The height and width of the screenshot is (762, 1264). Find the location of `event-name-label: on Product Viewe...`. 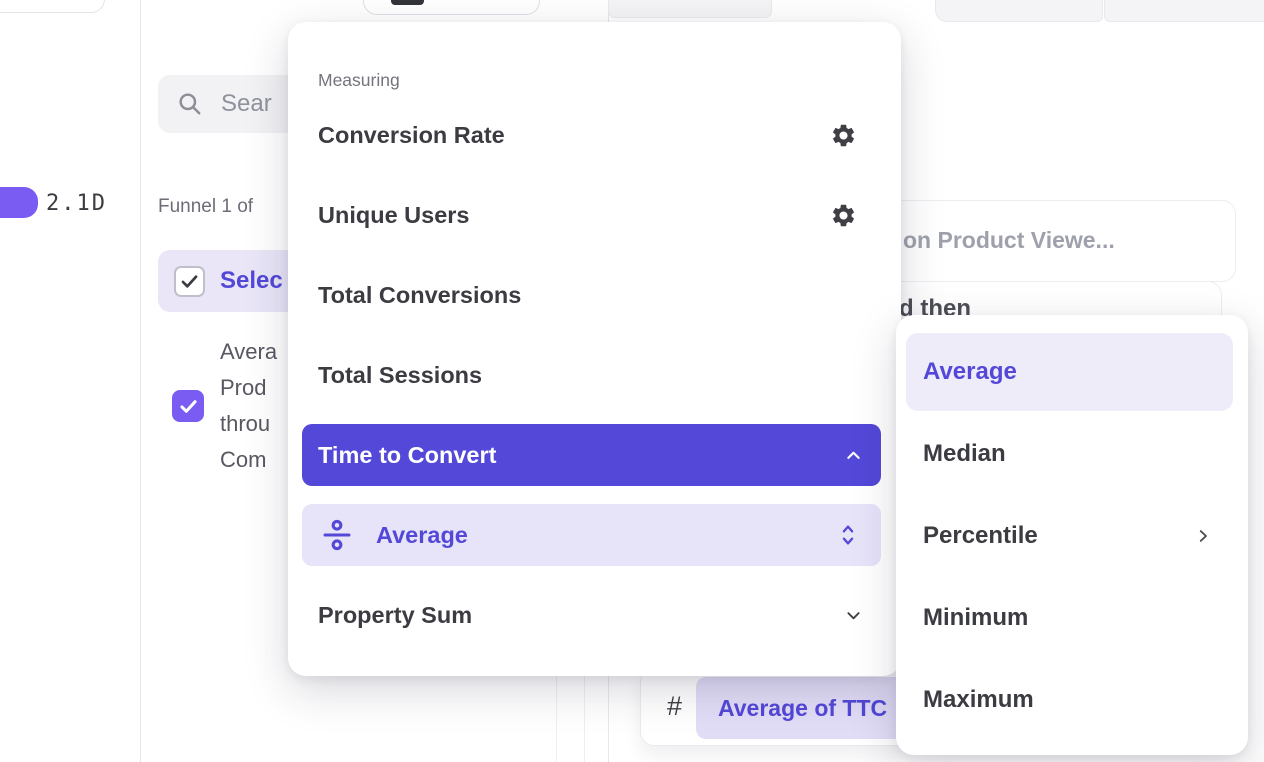

event-name-label: on Product Viewe... is located at coordinates (1009, 240).